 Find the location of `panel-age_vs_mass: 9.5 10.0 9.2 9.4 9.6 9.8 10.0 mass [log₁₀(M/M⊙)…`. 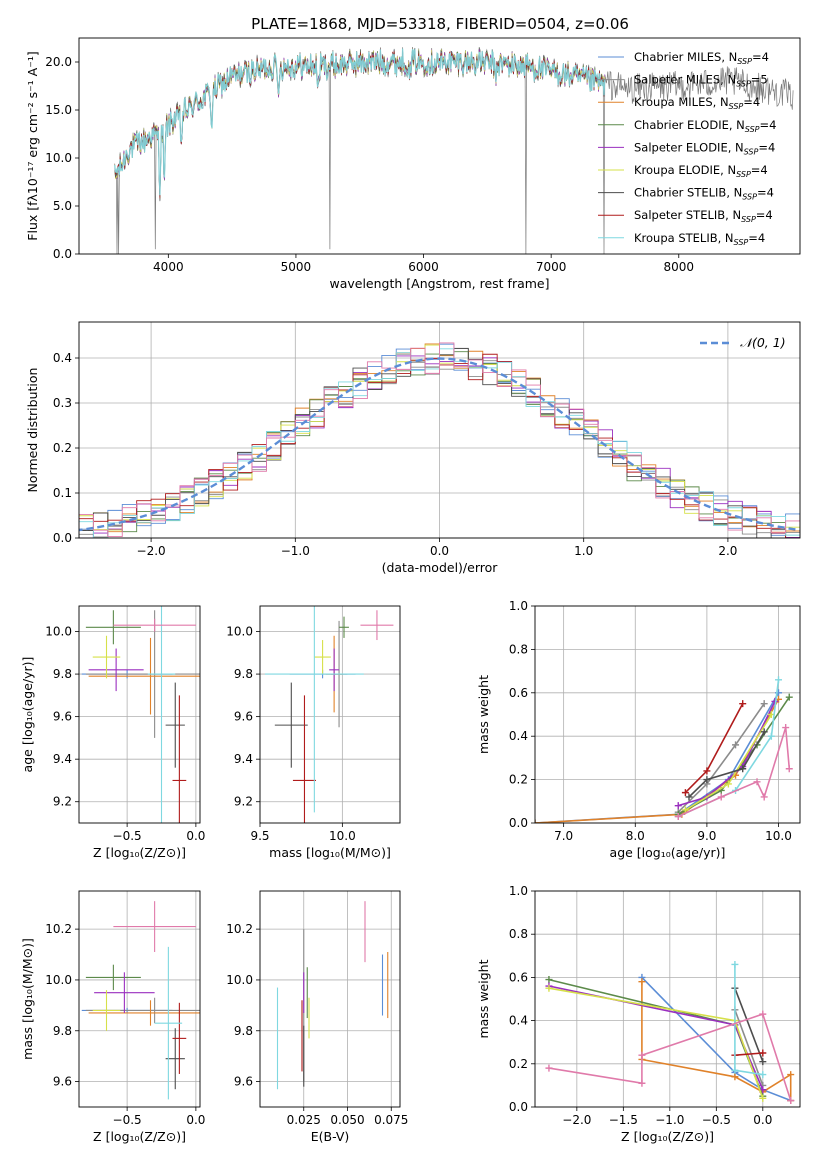

panel-age_vs_mass: 9.5 10.0 9.2 9.4 9.6 9.8 10.0 mass [log₁₀(M/M⊙)… is located at coordinates (313, 732).